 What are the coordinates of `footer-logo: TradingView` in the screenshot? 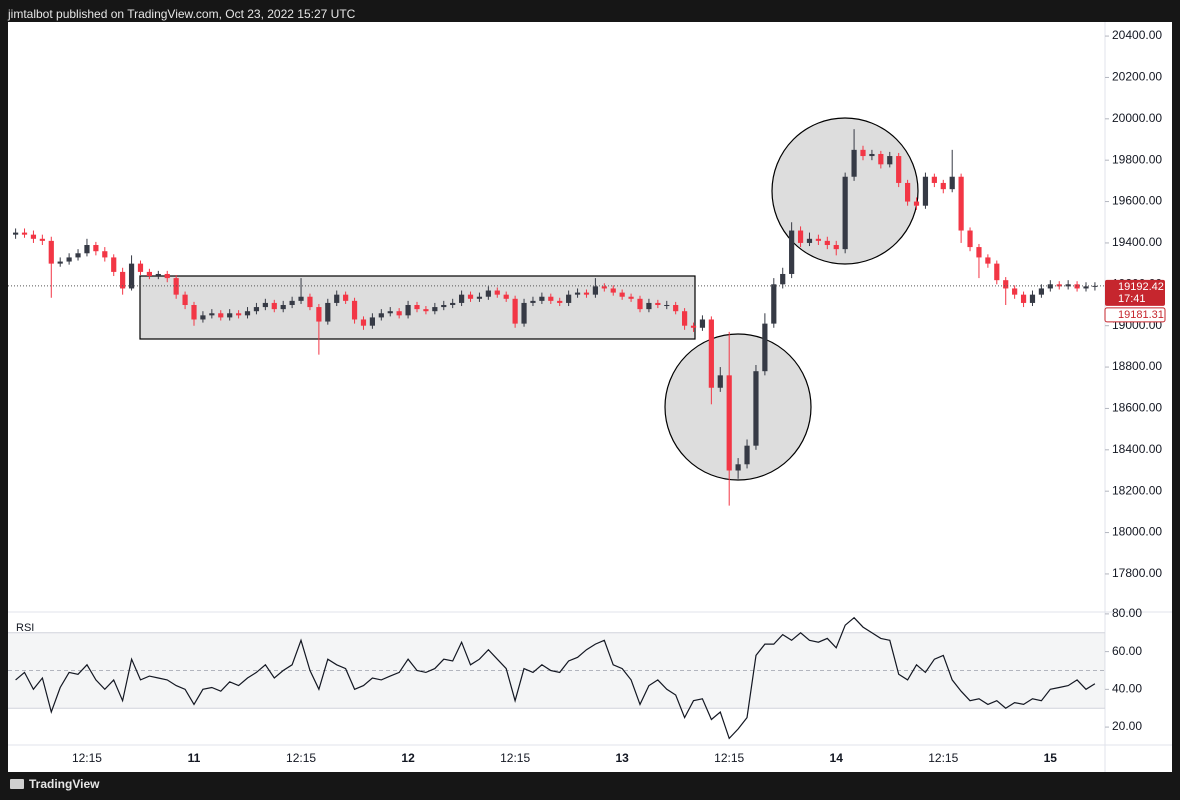 It's located at (55, 784).